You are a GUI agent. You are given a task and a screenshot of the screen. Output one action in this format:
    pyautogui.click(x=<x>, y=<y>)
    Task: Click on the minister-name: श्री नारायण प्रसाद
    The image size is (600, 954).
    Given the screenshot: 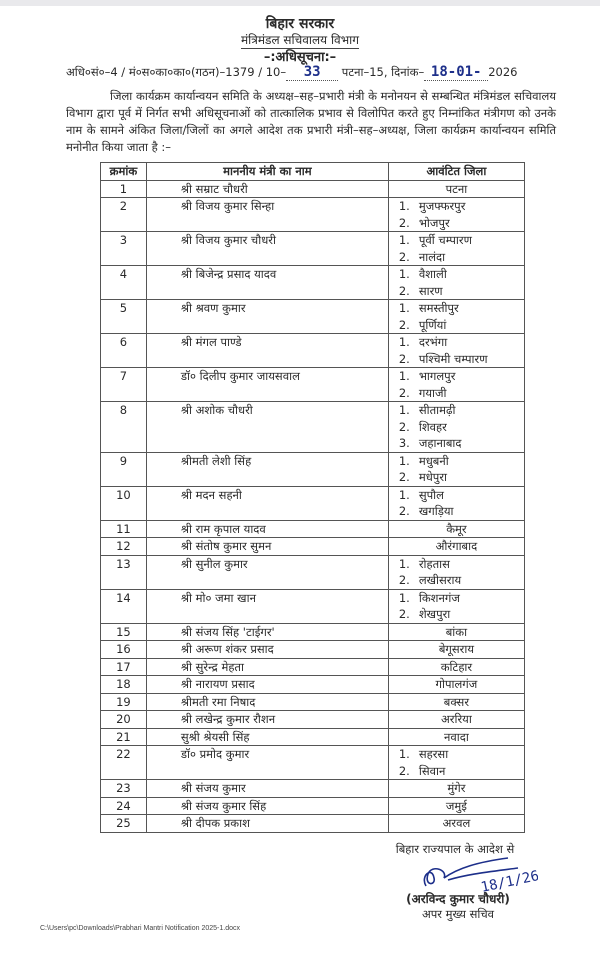 What is the action you would take?
    pyautogui.click(x=267, y=684)
    